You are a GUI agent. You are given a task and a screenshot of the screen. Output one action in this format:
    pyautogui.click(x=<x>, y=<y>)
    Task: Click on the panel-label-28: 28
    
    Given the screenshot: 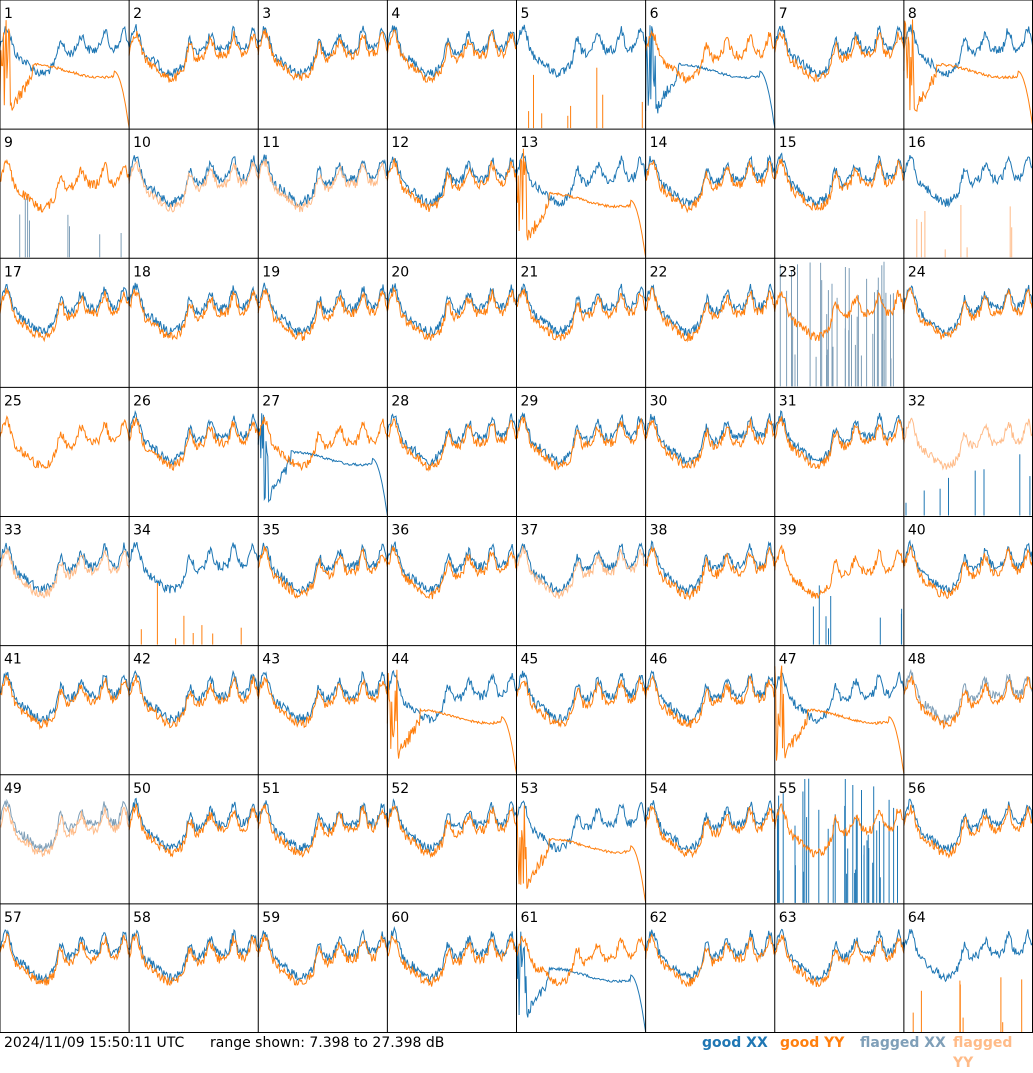 What is the action you would take?
    pyautogui.click(x=400, y=401)
    